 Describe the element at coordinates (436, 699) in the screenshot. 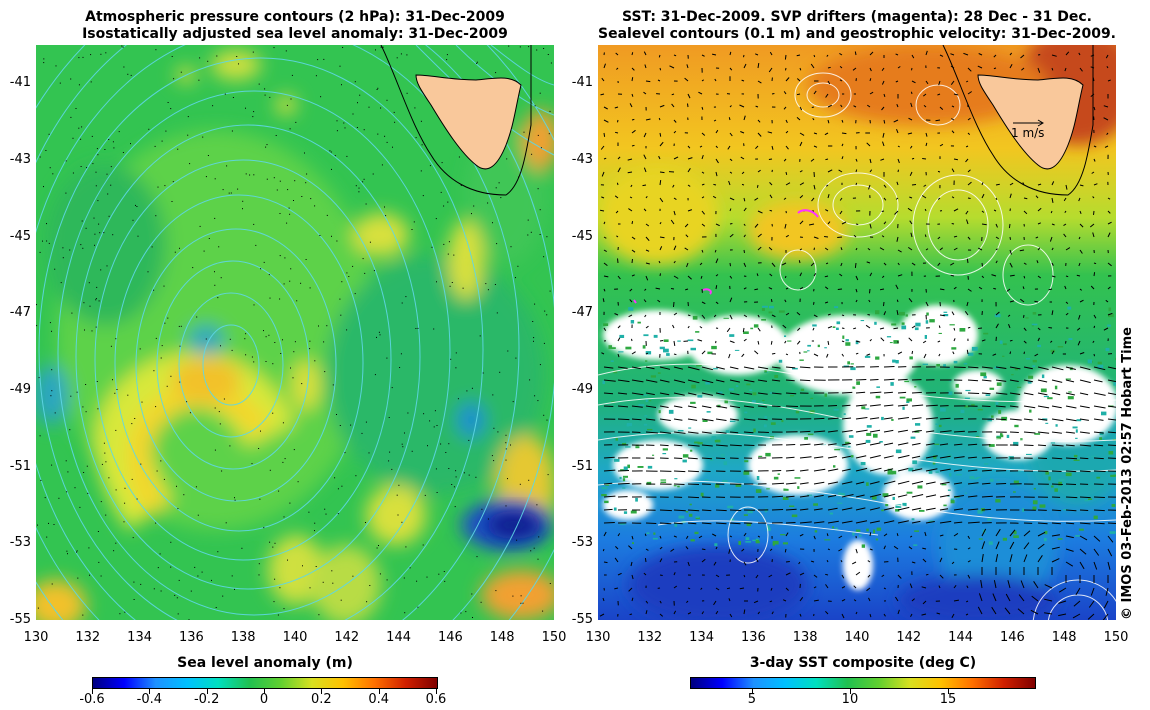

I see `left-colorbar-tick: 0.6` at that location.